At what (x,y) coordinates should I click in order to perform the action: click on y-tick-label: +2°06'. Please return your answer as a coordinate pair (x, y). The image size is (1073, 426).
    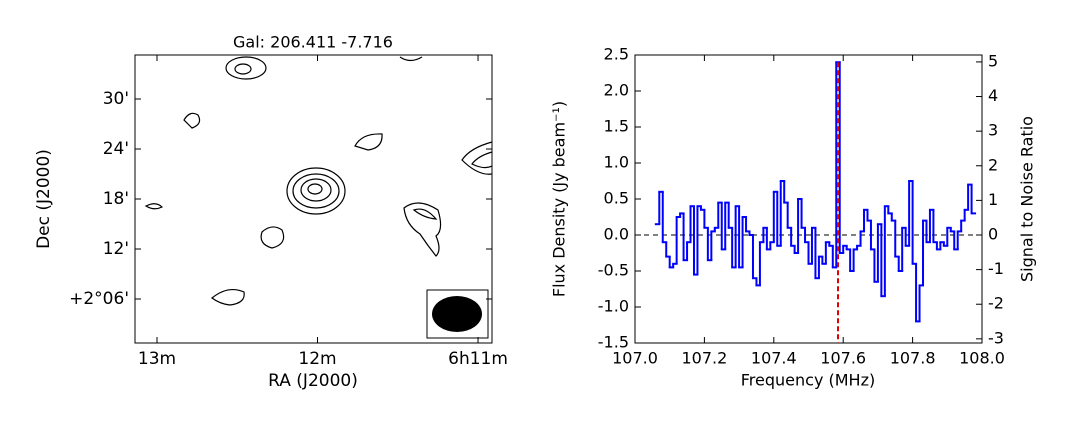
    Looking at the image, I should click on (99, 299).